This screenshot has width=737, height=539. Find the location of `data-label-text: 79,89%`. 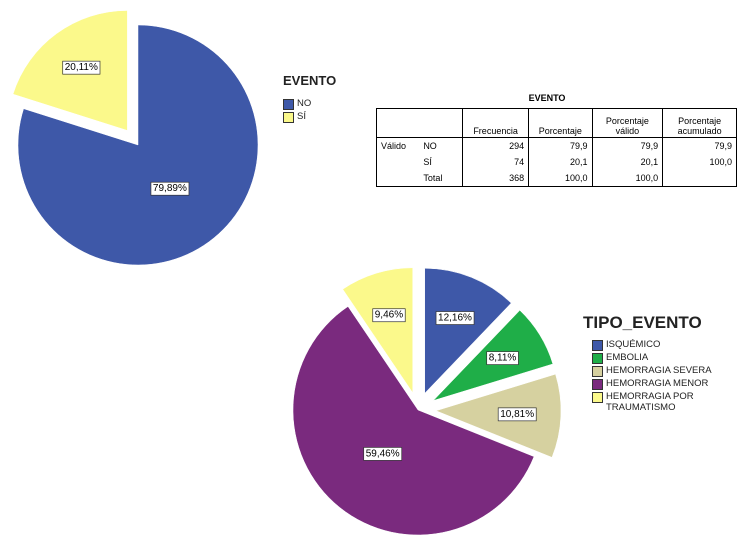

data-label-text: 79,89% is located at coordinates (170, 188).